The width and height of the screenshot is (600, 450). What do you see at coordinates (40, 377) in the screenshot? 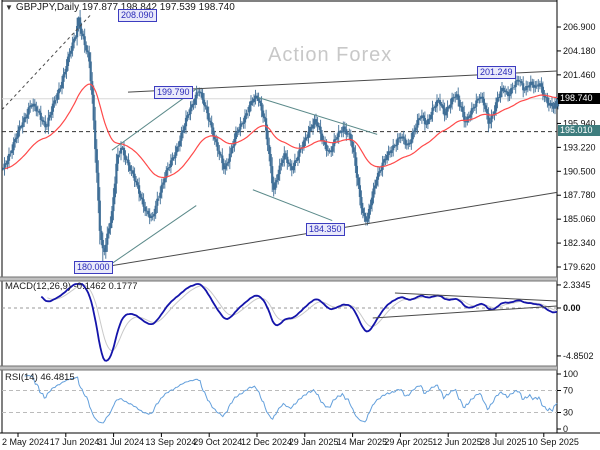
I see `rsi-pane-label: RSI(14) 46.4815` at bounding box center [40, 377].